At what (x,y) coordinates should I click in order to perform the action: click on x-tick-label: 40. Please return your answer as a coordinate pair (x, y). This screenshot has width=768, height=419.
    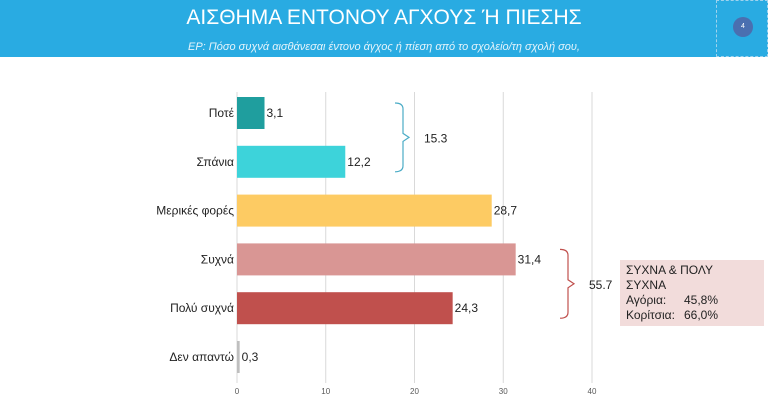
    Looking at the image, I should click on (592, 391).